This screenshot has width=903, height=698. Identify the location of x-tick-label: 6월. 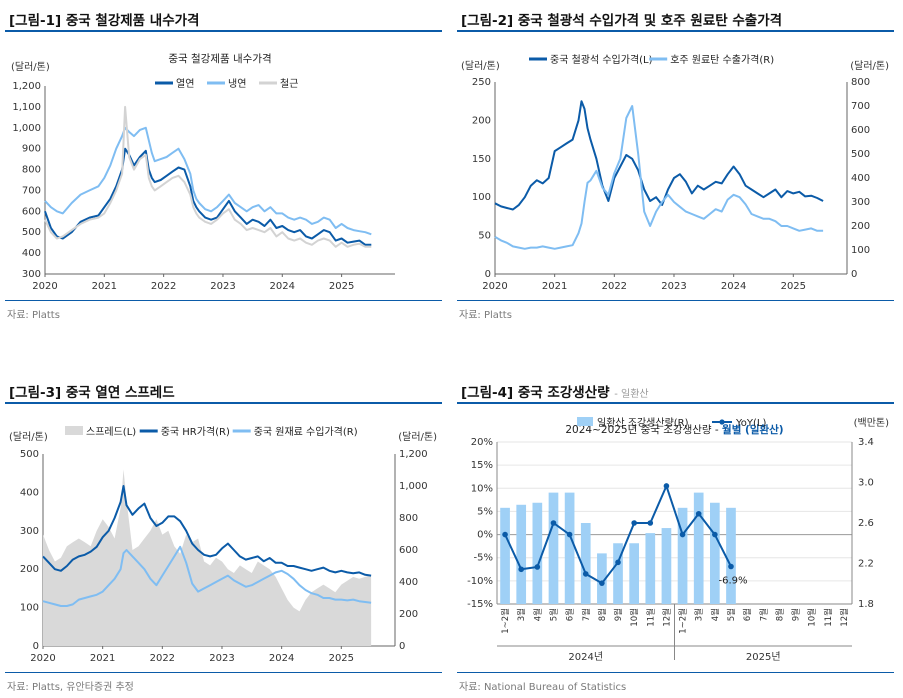
(570, 614).